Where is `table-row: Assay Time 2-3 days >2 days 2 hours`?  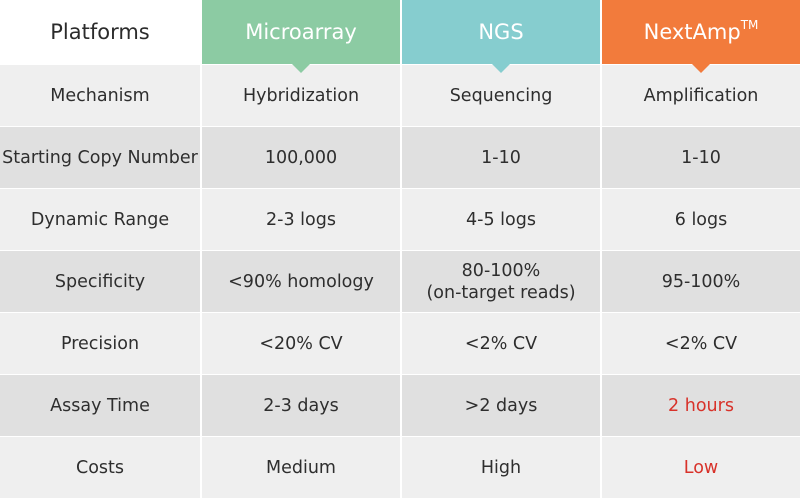
table-row: Assay Time 2-3 days >2 days 2 hours is located at coordinates (400, 405).